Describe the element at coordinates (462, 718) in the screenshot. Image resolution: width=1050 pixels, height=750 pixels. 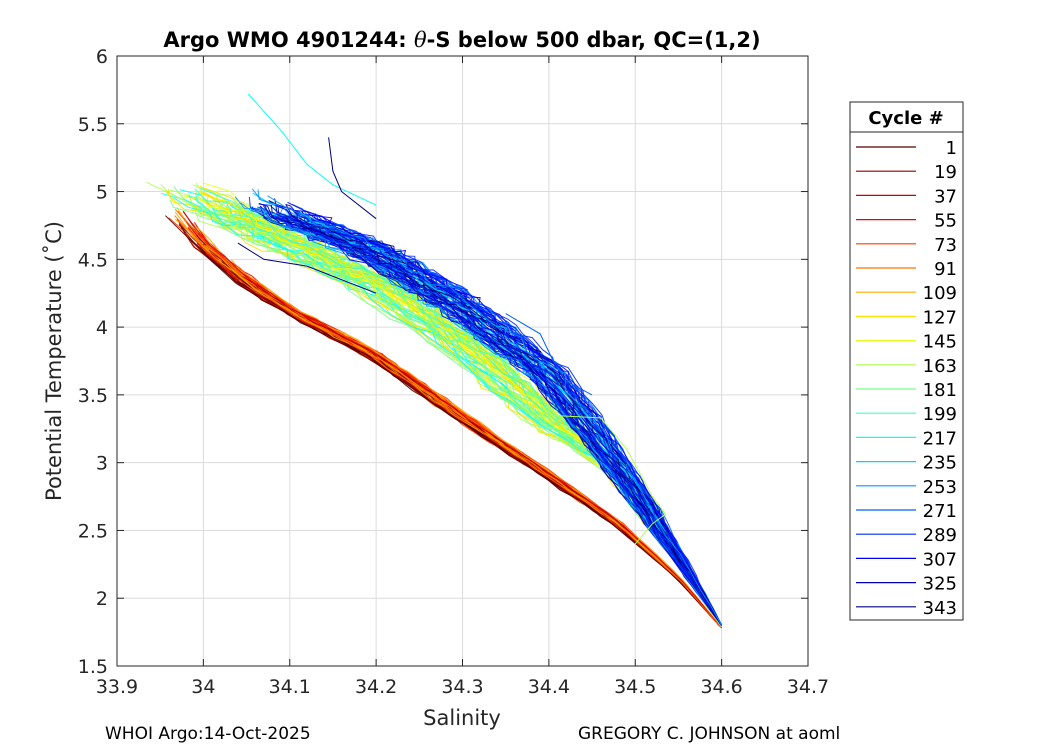
I see `x-axis-label: Salinity` at that location.